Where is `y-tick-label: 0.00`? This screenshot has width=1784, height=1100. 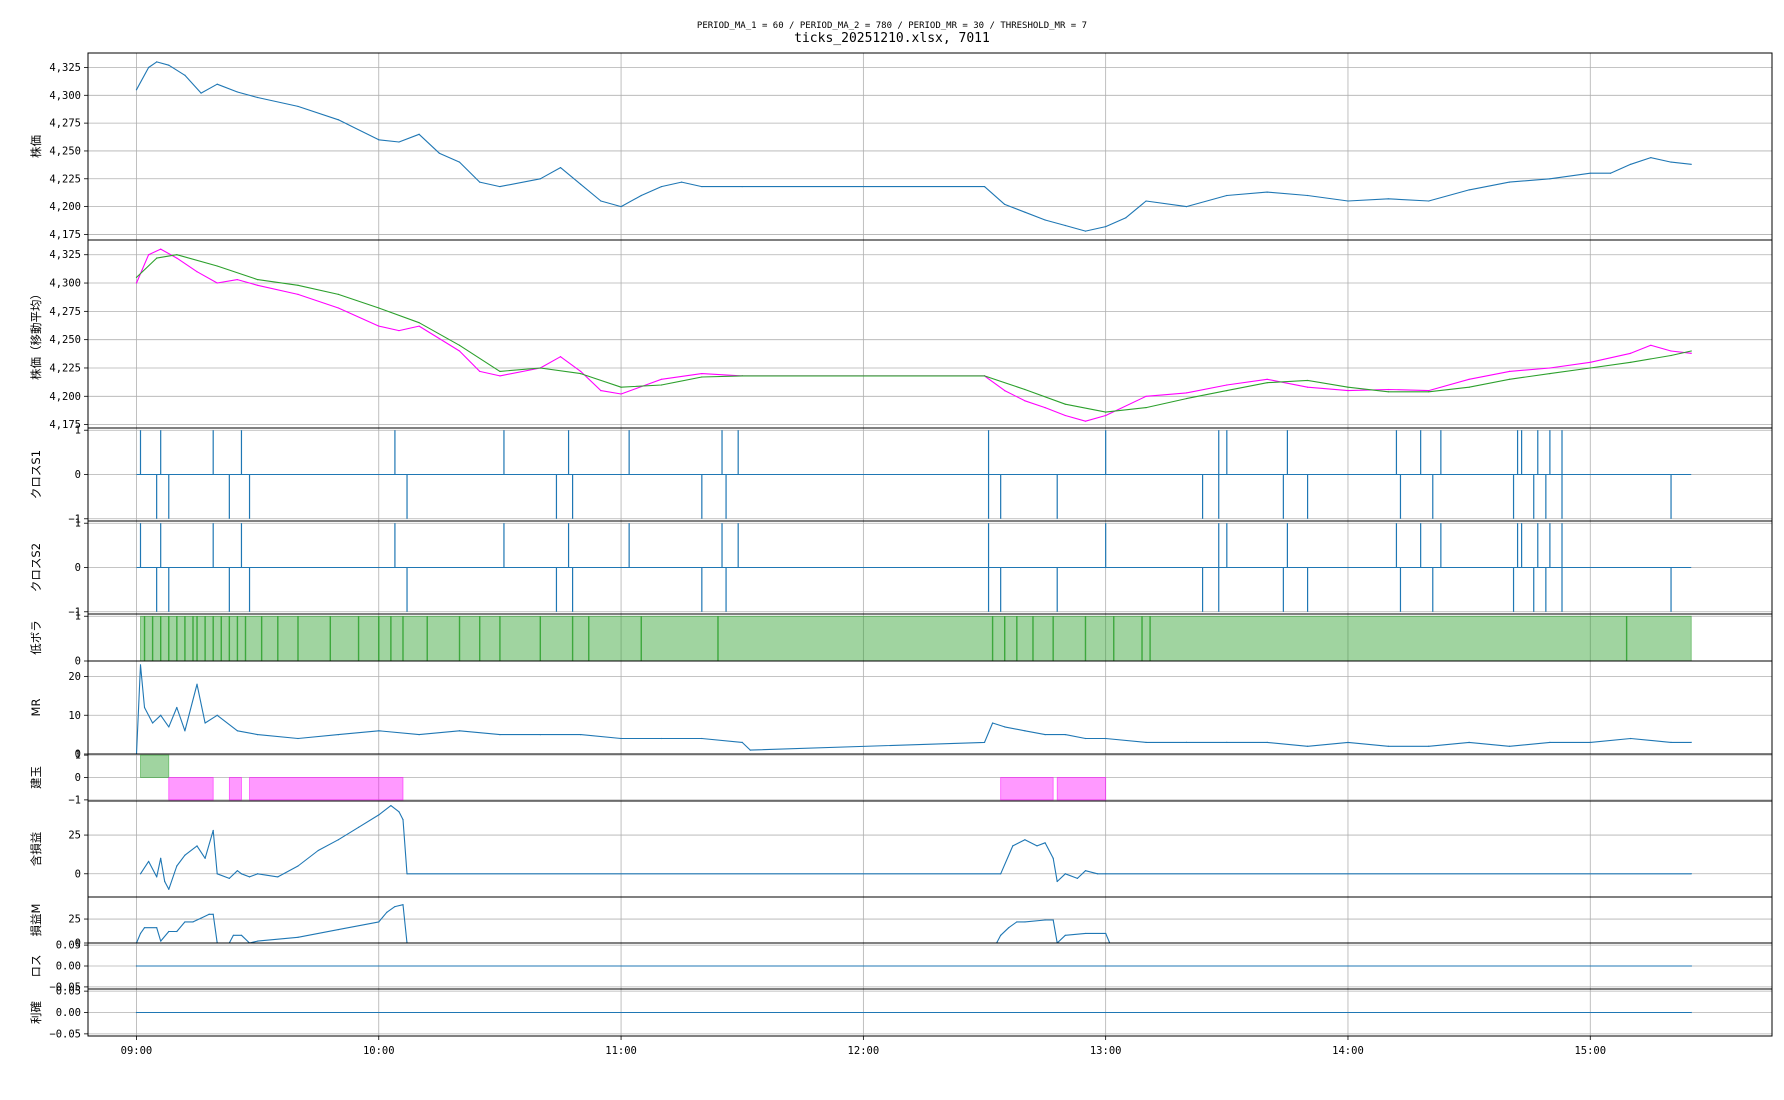
y-tick-label: 0.00 is located at coordinates (68, 1013).